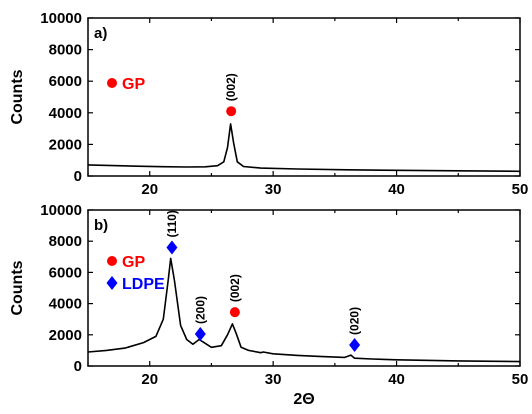 The image size is (532, 414). I want to click on legend-label: LDPE, so click(143, 284).